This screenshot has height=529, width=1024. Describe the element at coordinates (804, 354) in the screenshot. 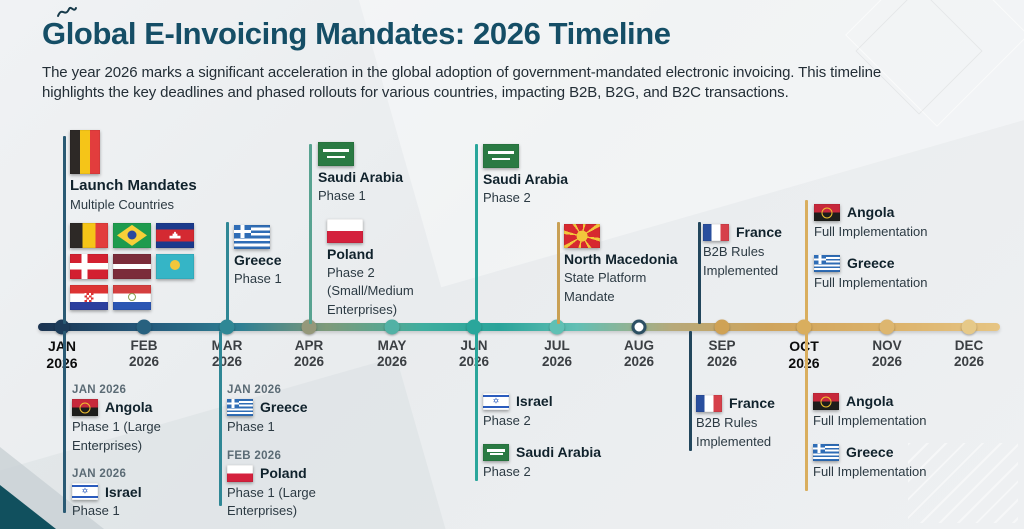

I see `month-label-oct: OCT 2026` at that location.